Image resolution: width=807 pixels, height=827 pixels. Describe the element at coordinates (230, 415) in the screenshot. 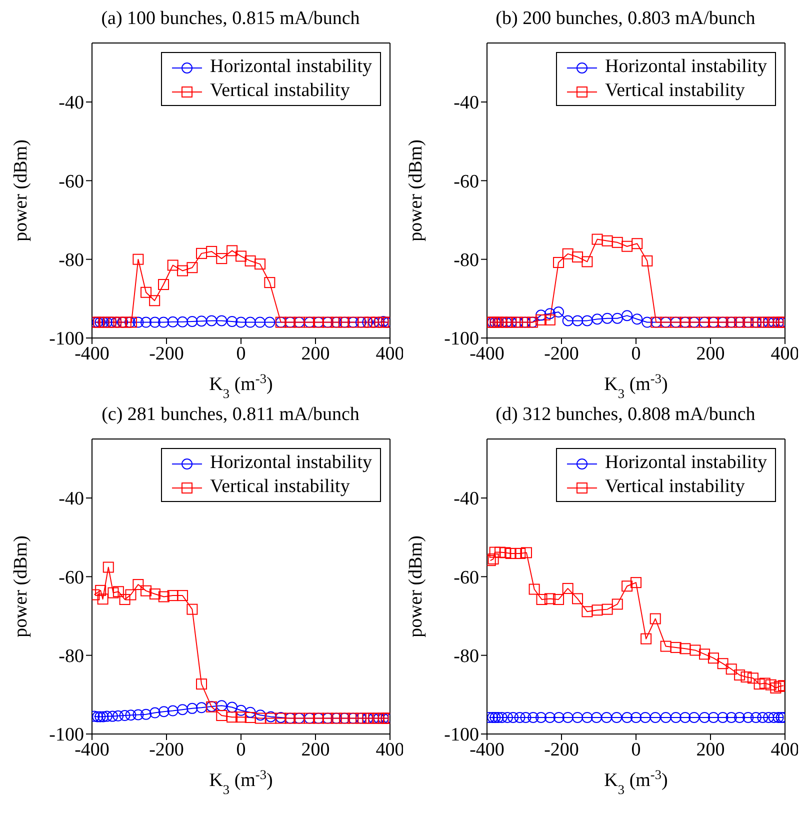

I see `chart-title: (c) 281 bunches, 0.811 mA/bunch` at that location.